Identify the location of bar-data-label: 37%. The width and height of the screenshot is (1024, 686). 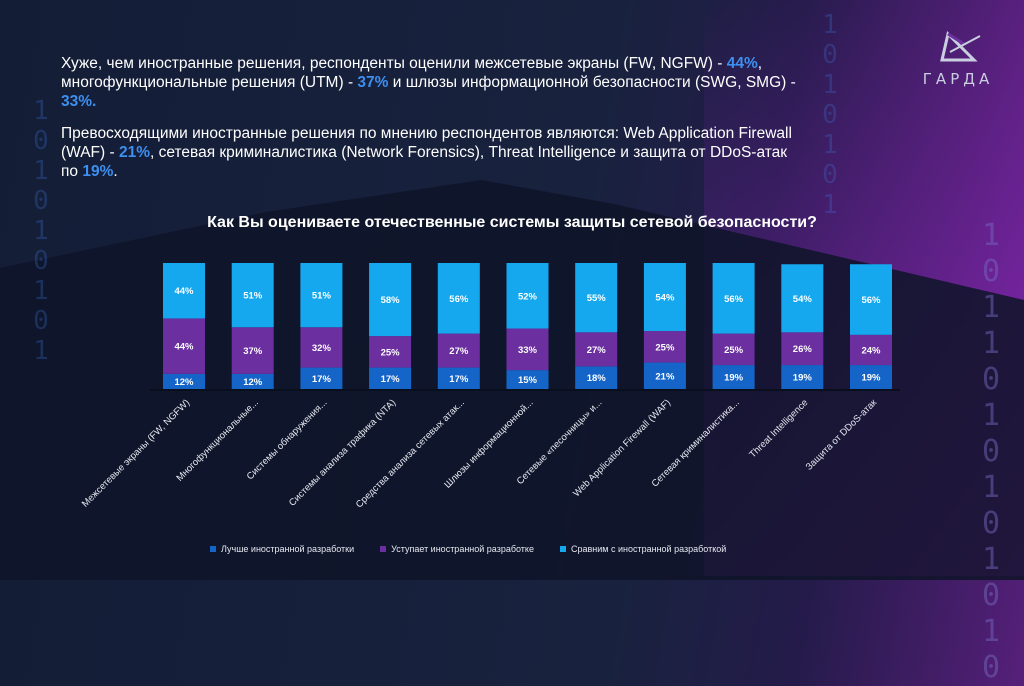
(253, 351).